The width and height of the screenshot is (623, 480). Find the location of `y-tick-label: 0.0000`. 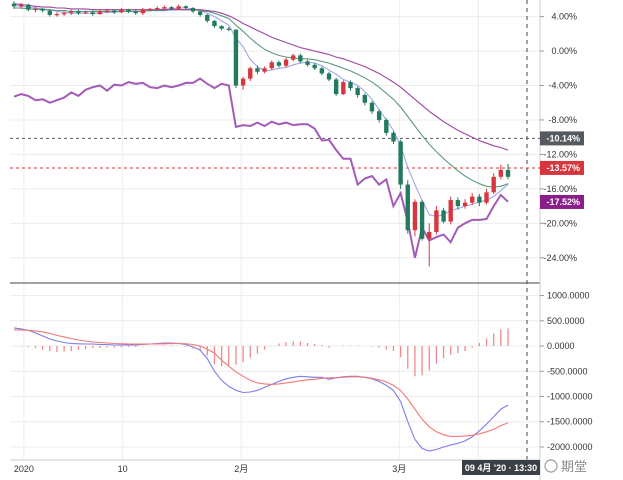

y-tick-label: 0.0000 is located at coordinates (561, 346).